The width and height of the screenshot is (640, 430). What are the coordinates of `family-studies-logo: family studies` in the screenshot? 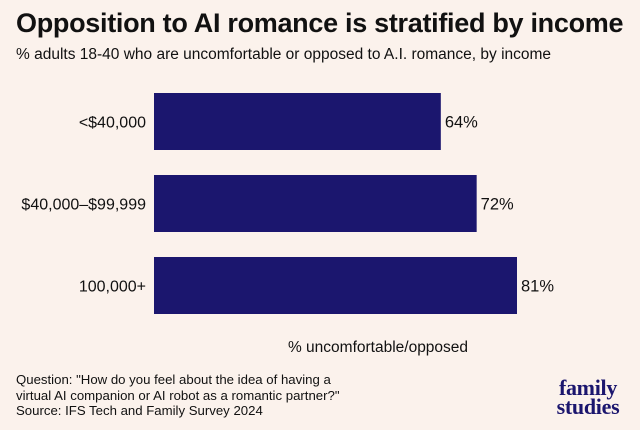 It's located at (588, 397).